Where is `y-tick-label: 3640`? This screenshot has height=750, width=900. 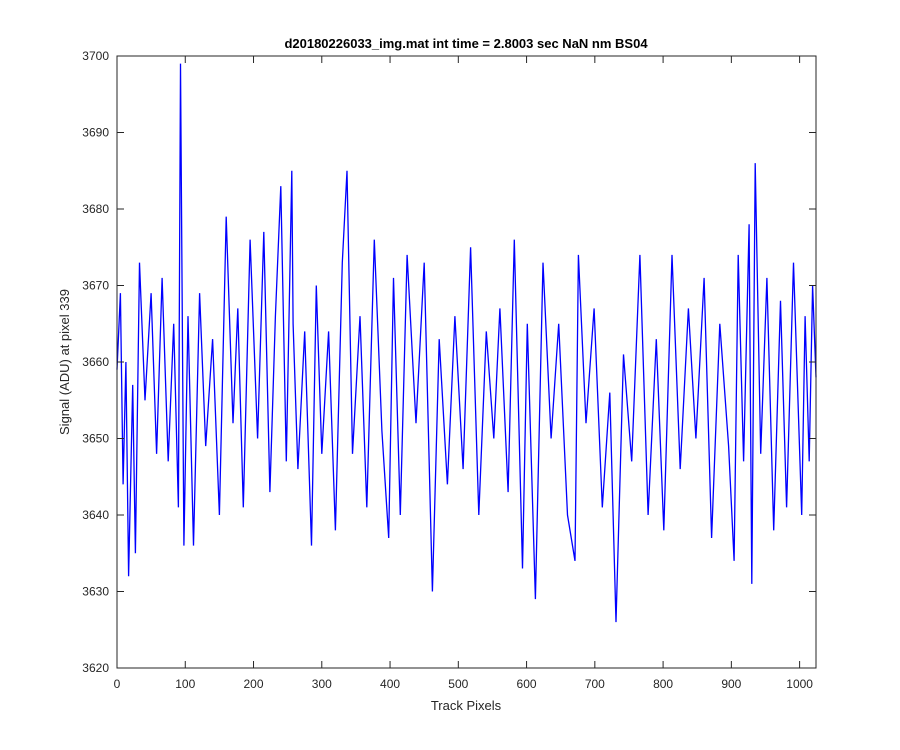
y-tick-label: 3640 is located at coordinates (95, 515).